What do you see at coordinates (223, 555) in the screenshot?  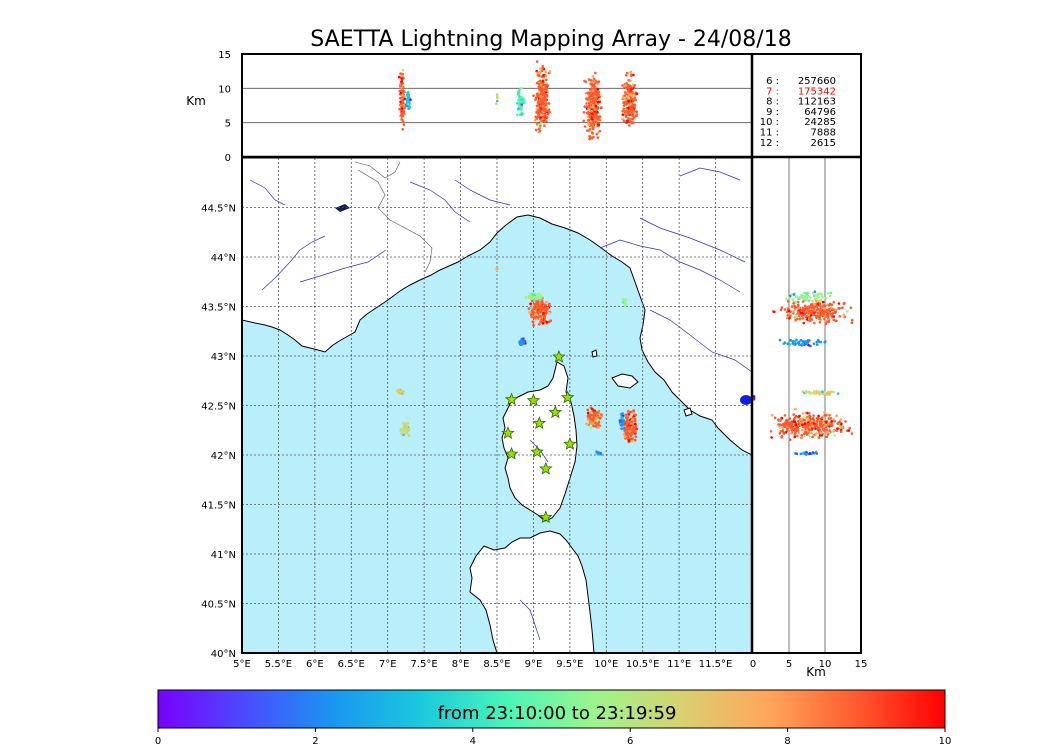 I see `map-y-tick-label: 41°N` at bounding box center [223, 555].